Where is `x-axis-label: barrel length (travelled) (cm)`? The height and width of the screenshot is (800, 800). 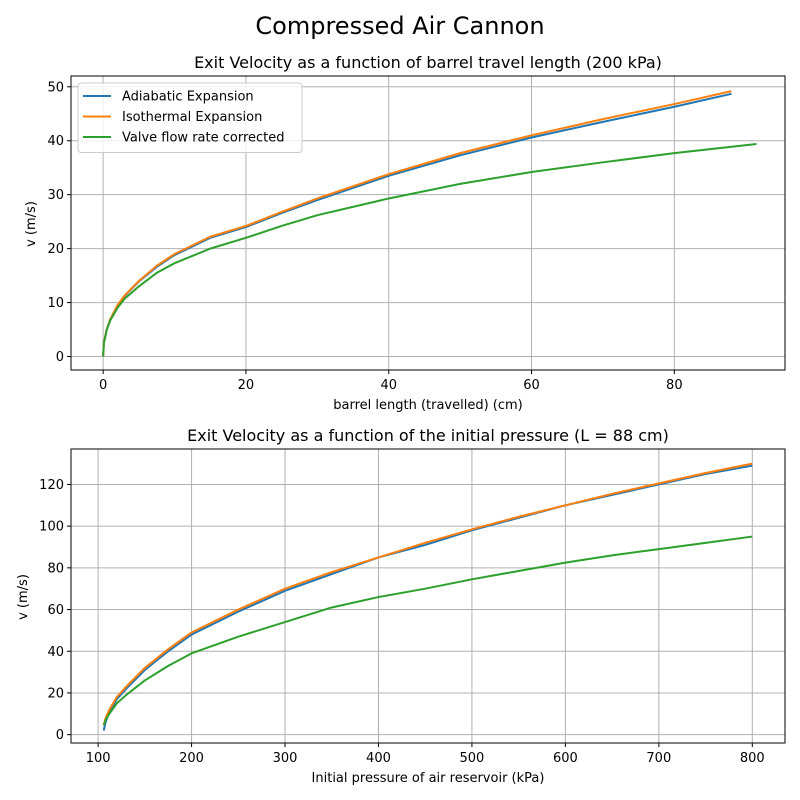 x-axis-label: barrel length (travelled) (cm) is located at coordinates (428, 405).